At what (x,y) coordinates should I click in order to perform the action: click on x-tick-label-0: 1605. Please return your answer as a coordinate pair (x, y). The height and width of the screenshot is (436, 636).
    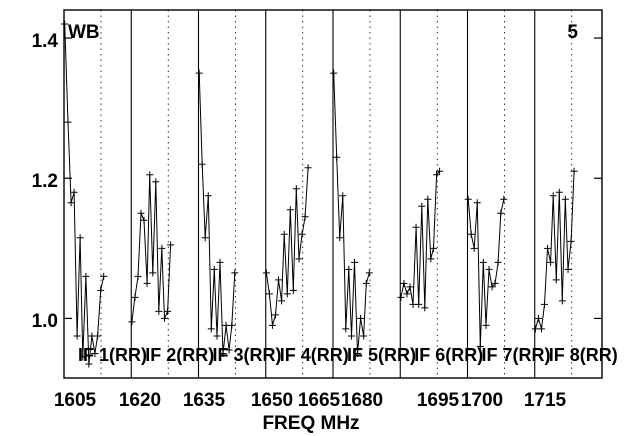
    Looking at the image, I should click on (75, 400).